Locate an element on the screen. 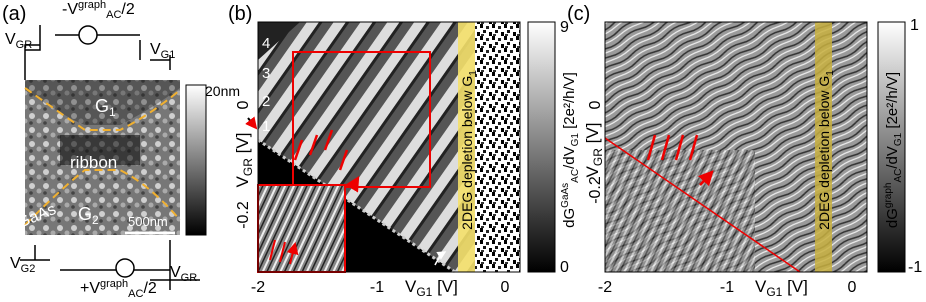 Image resolution: width=926 pixels, height=302 pixels. edge-line is located at coordinates (702, 205).